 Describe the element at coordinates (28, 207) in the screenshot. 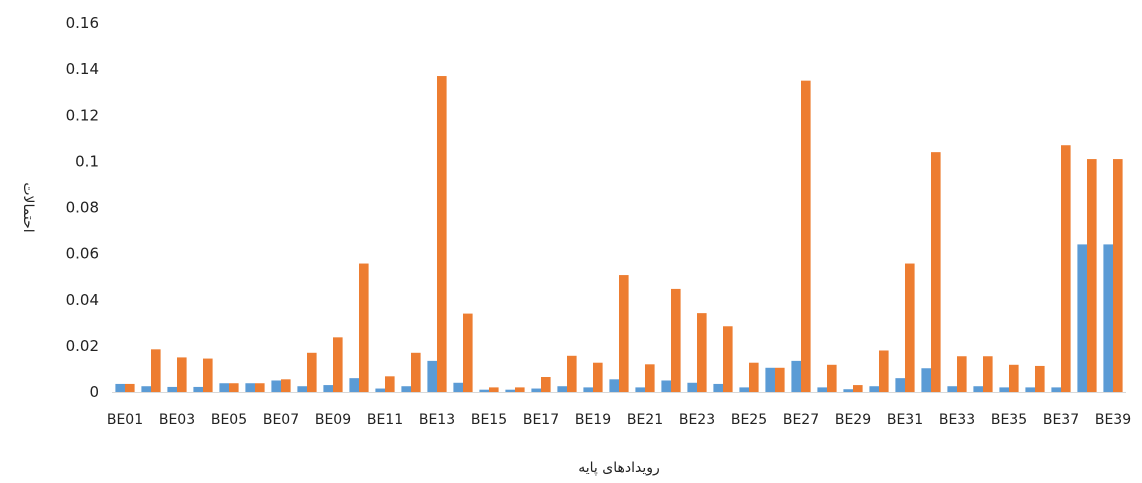

I see `y-axis-title: احتمالات` at that location.